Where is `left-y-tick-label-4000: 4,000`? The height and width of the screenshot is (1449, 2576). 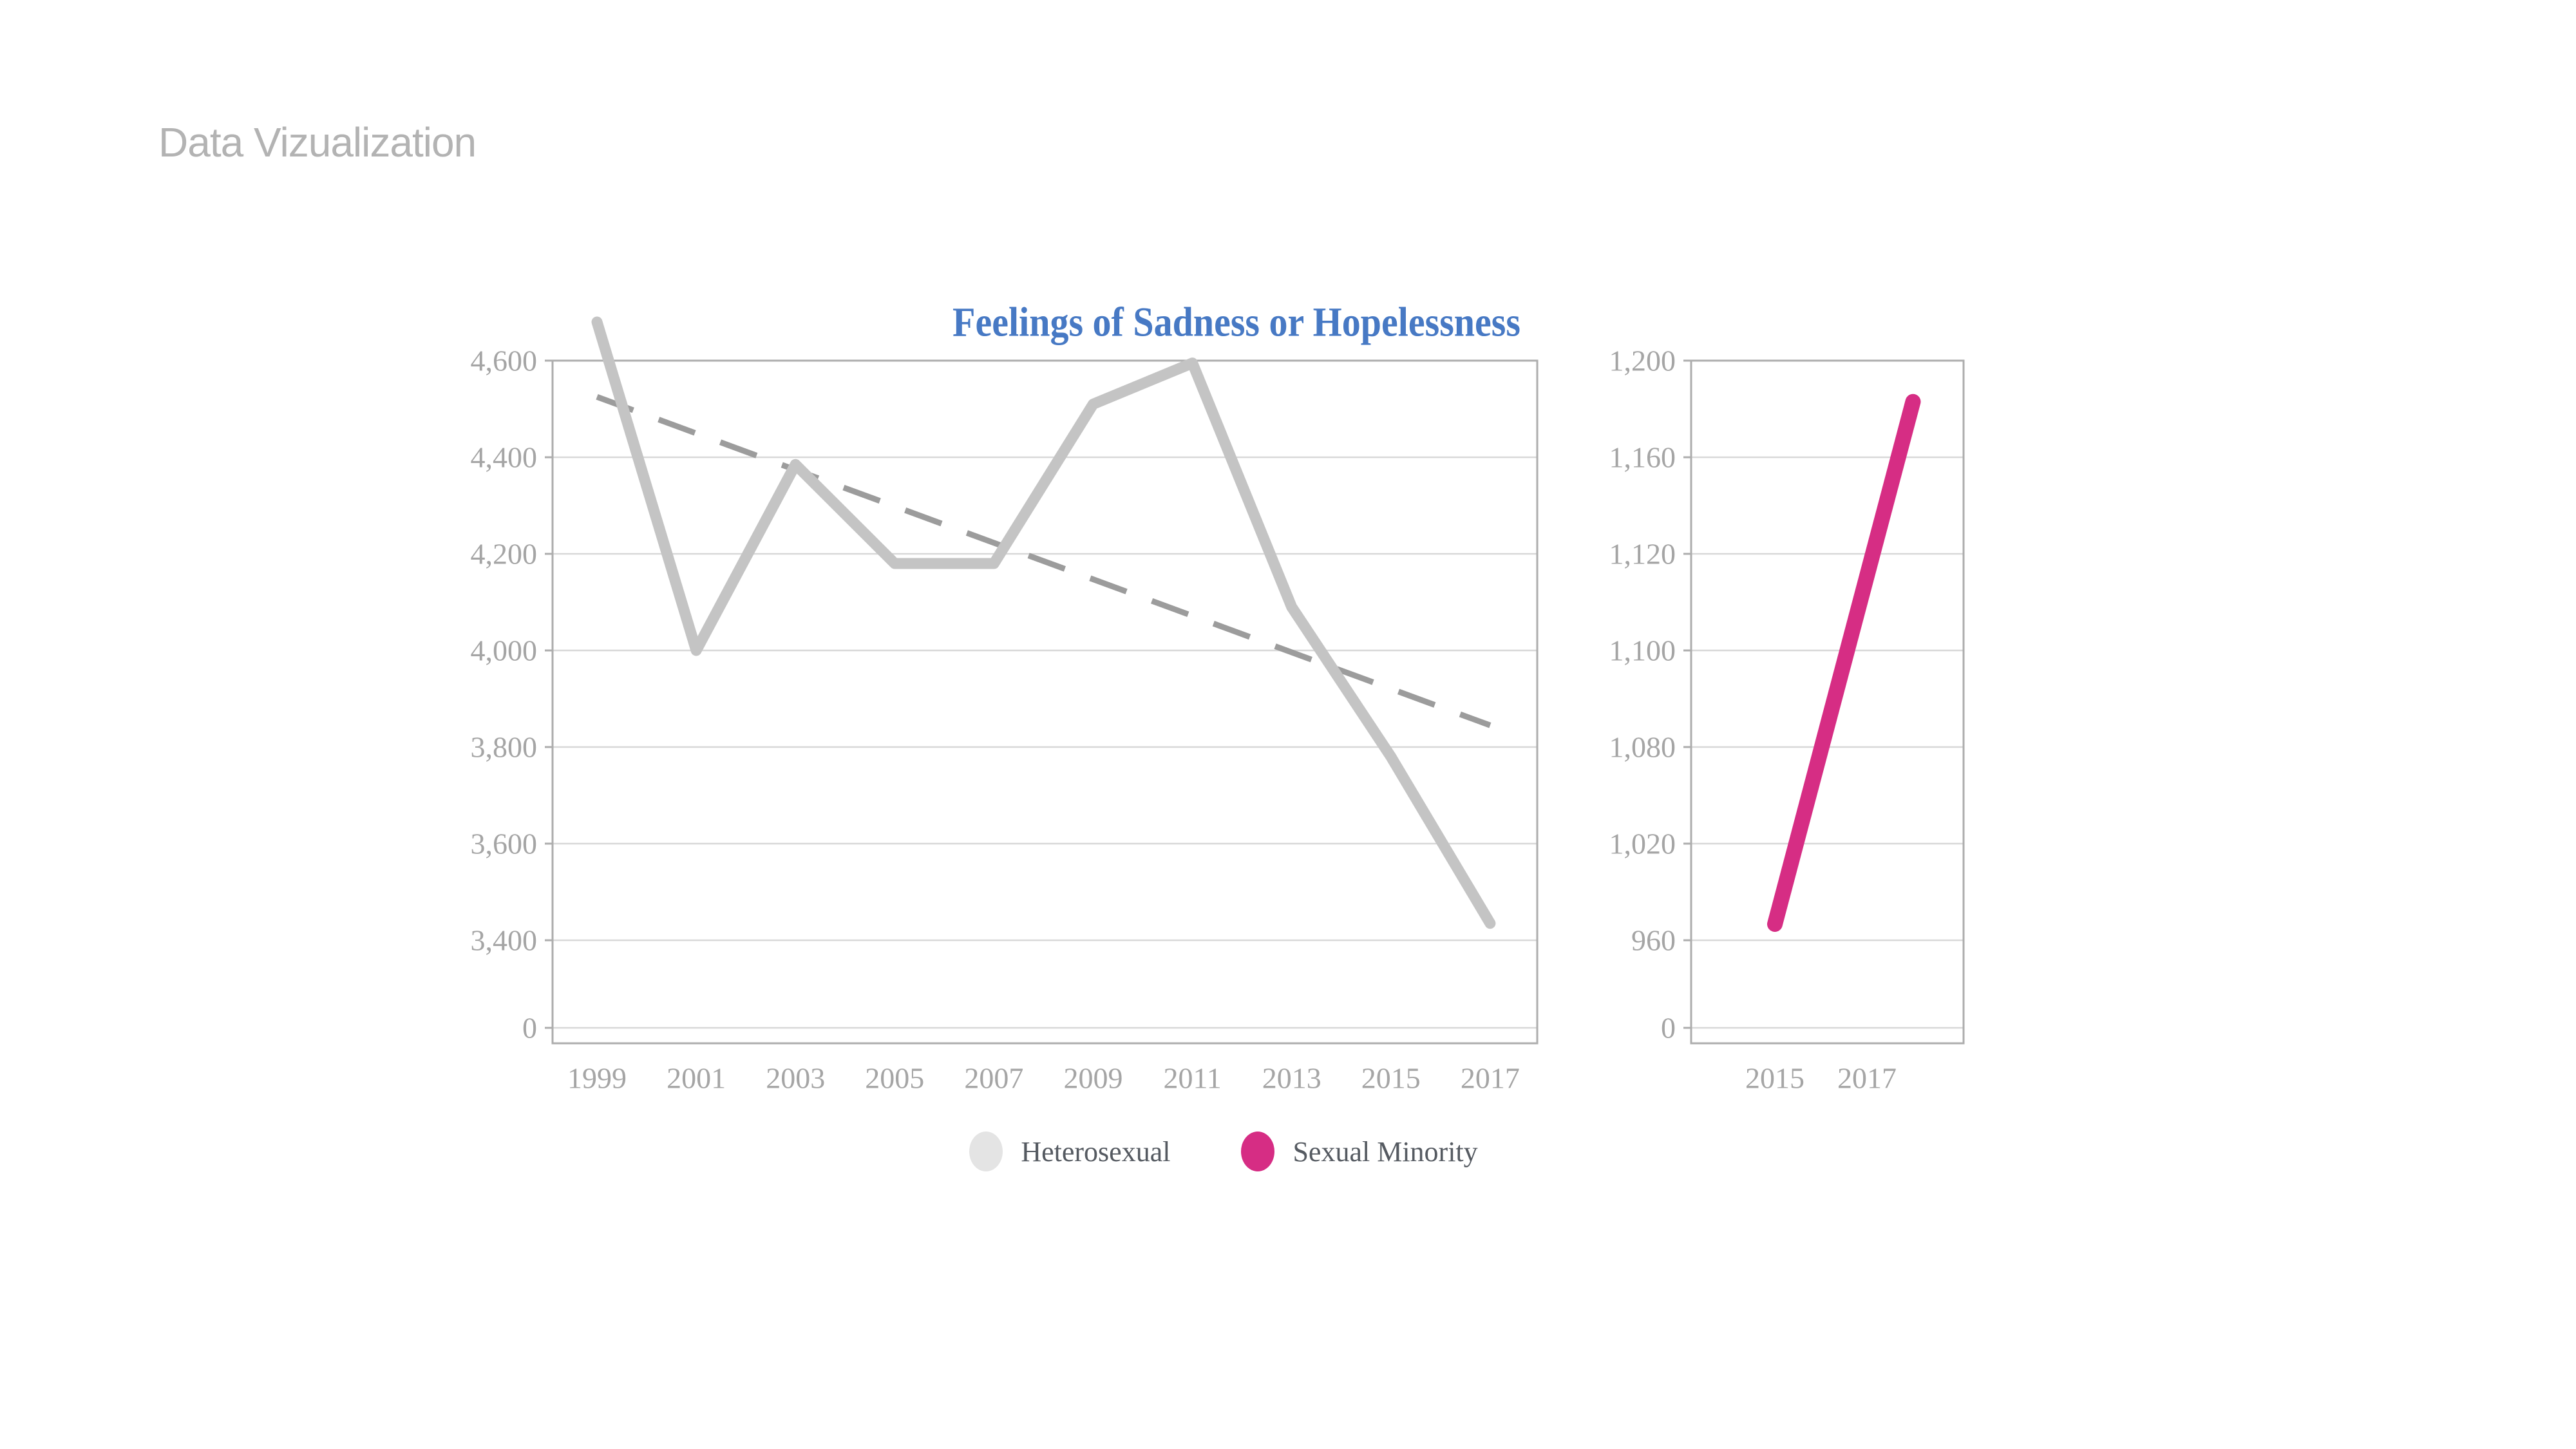
left-y-tick-label-4000: 4,000 is located at coordinates (505, 651).